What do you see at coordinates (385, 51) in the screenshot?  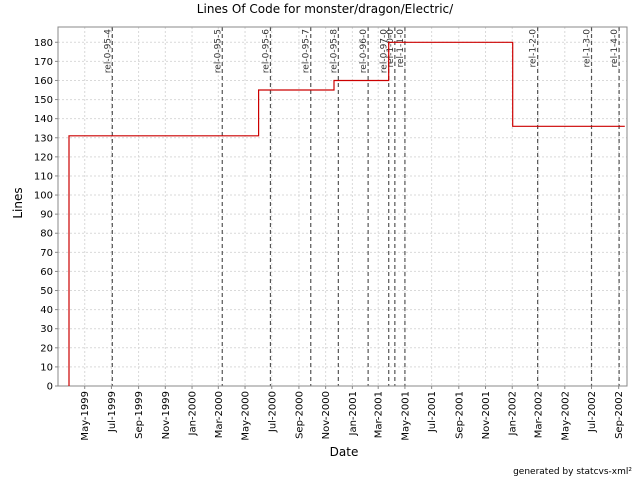 I see `release-marker-label: rel-0-97-0` at bounding box center [385, 51].